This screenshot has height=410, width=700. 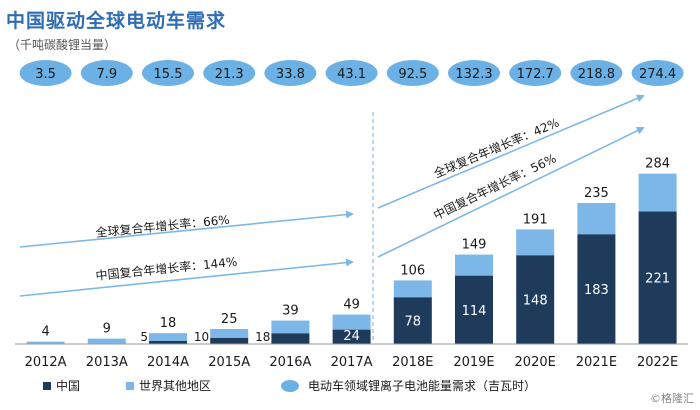 I want to click on bar-total-label: 106, so click(x=412, y=270).